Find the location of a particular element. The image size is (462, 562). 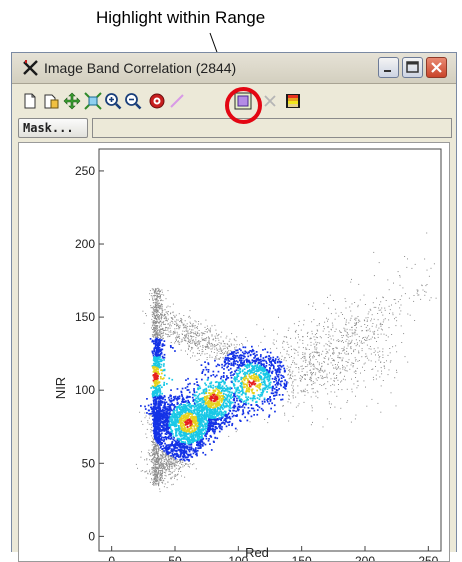

maximize-button is located at coordinates (412, 67).